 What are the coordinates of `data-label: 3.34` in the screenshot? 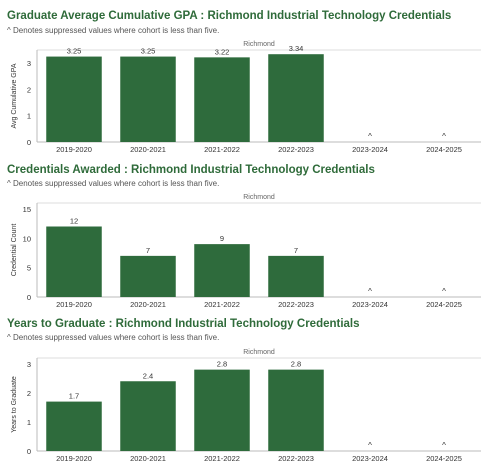 It's located at (296, 48).